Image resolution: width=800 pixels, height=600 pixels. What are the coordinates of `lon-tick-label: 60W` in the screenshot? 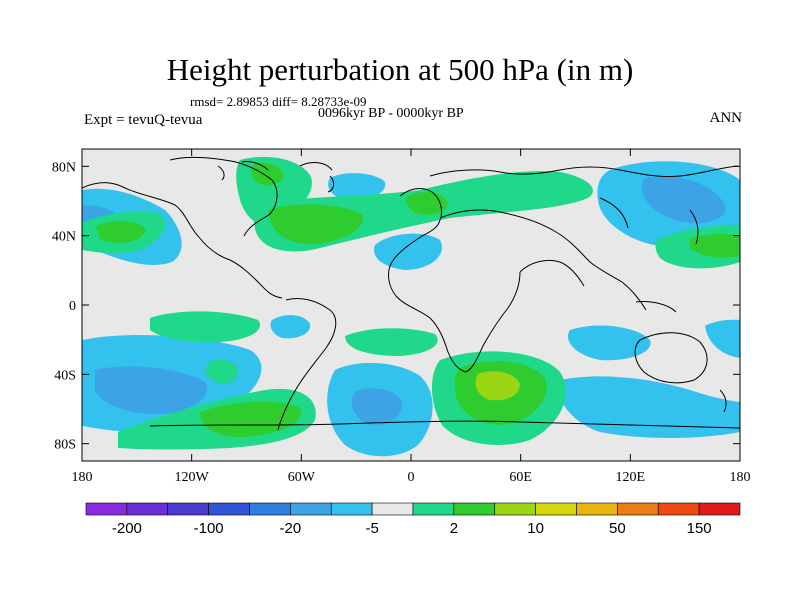 It's located at (302, 477).